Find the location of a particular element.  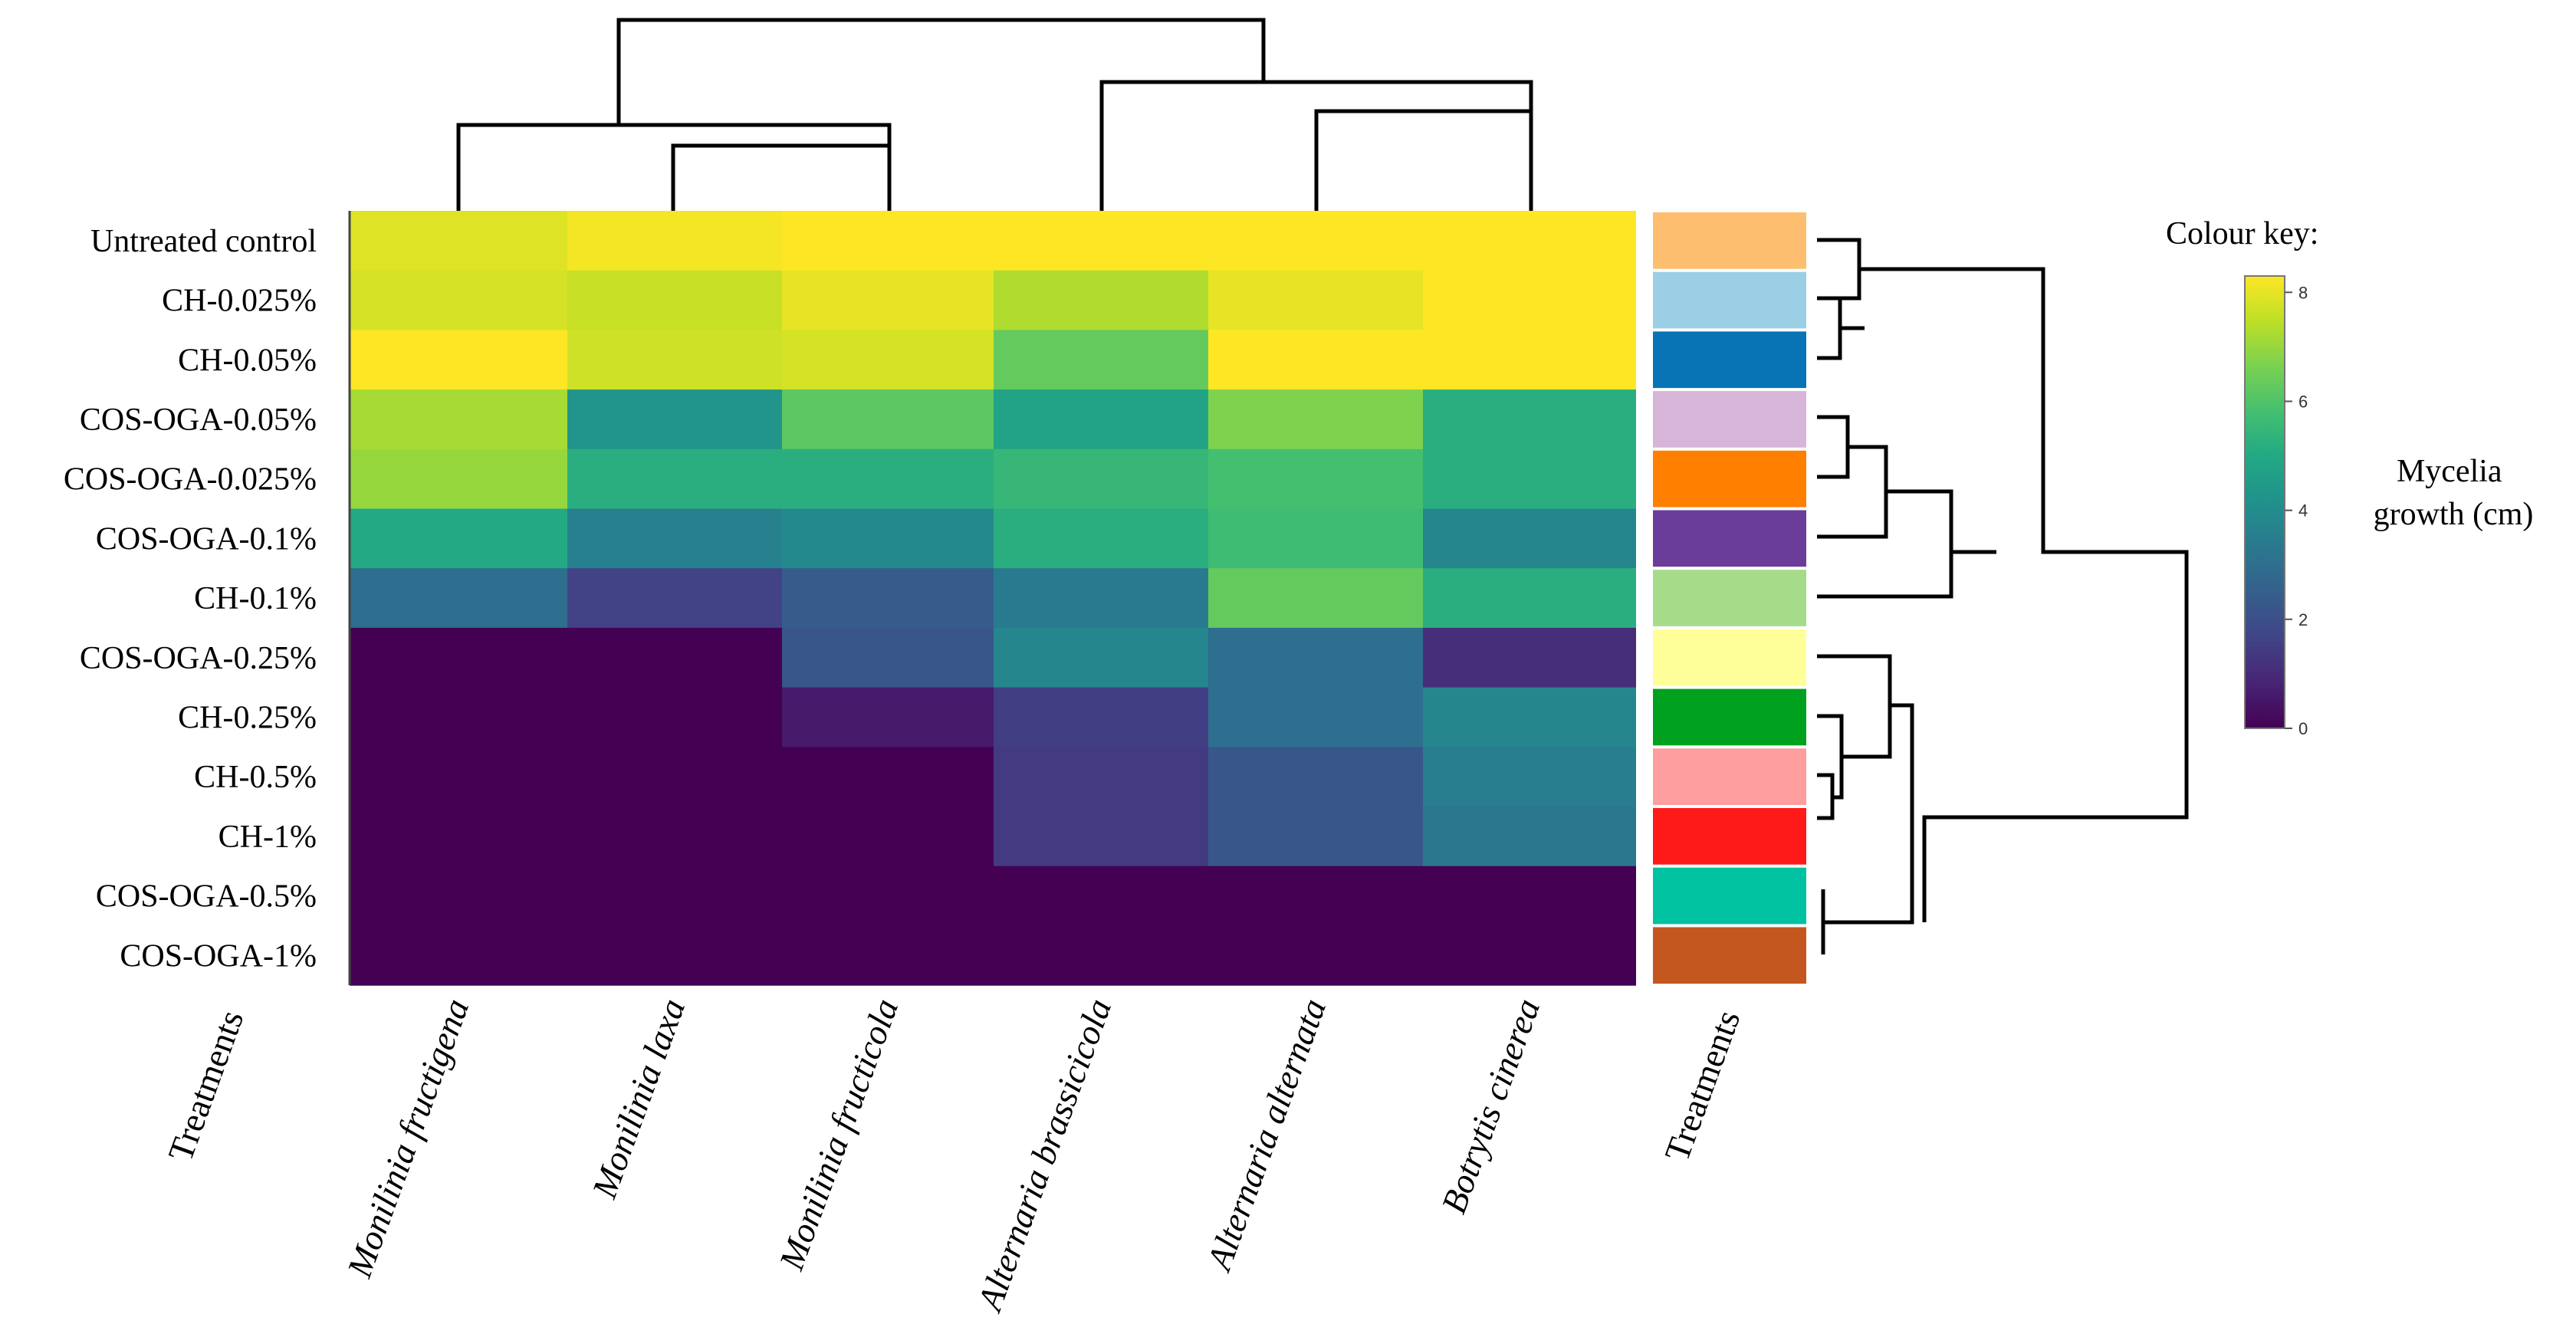

row-label: COS-OGA-1% is located at coordinates (219, 956).